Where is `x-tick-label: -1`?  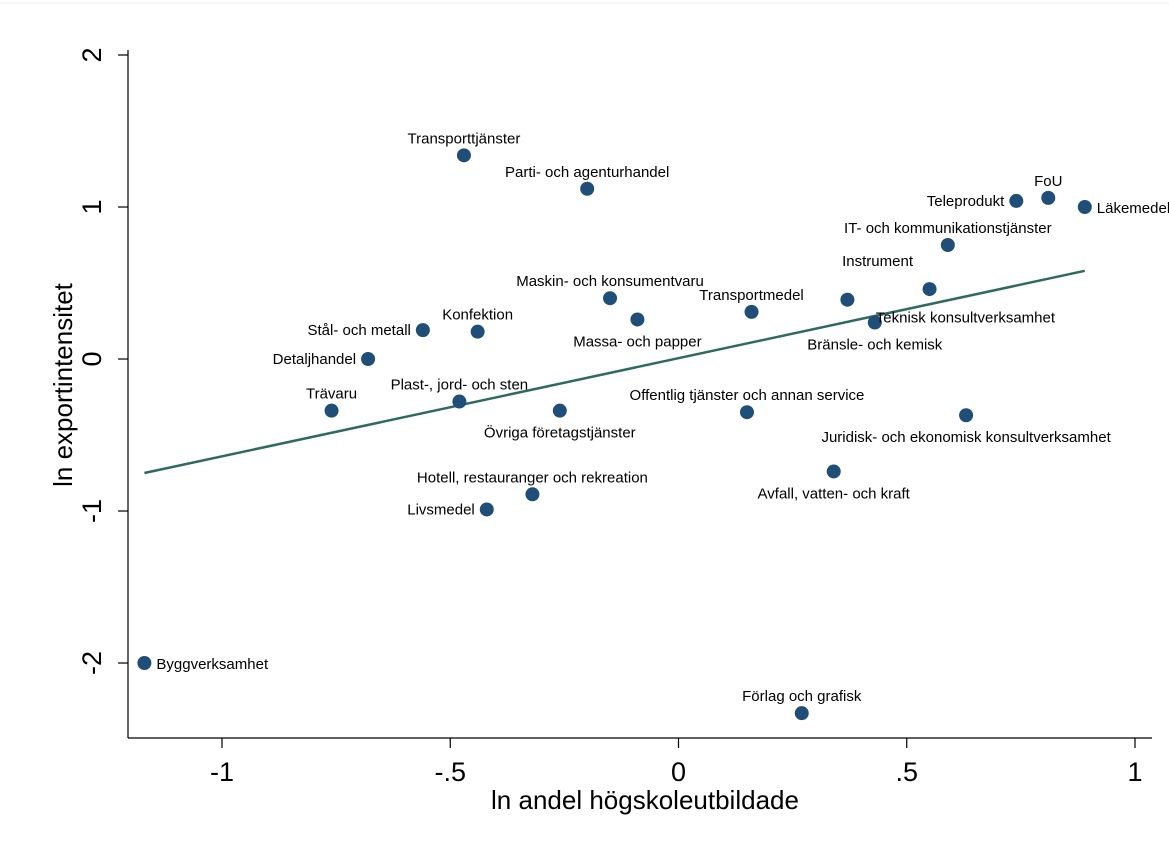
x-tick-label: -1 is located at coordinates (222, 772).